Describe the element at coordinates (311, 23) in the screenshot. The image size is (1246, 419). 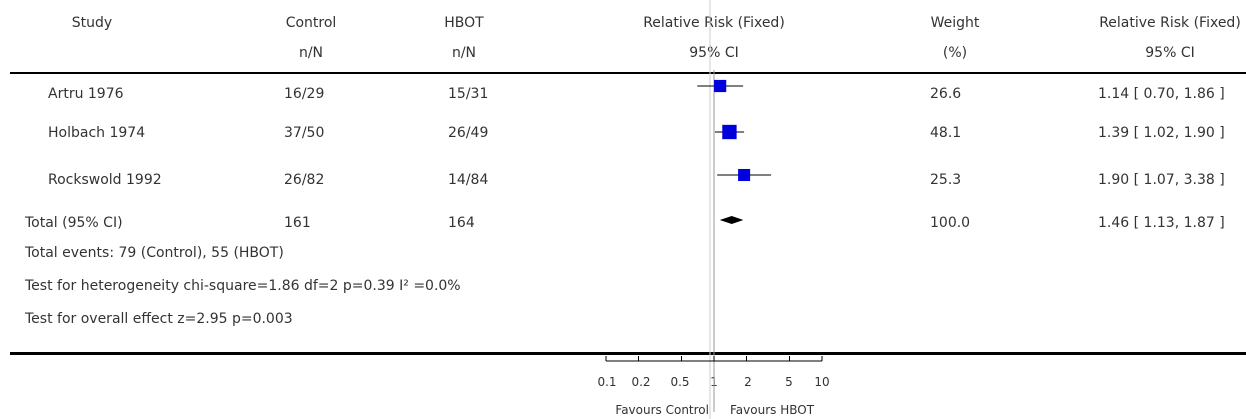
I see `header-control: Control` at that location.